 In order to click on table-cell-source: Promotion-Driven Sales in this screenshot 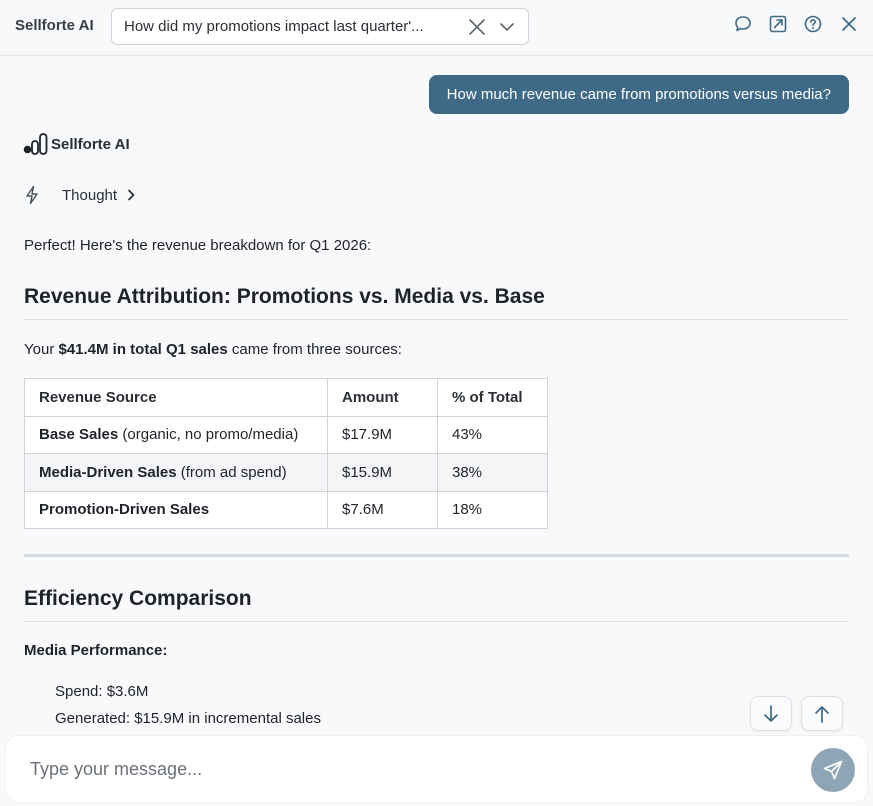, I will do `click(176, 509)`.